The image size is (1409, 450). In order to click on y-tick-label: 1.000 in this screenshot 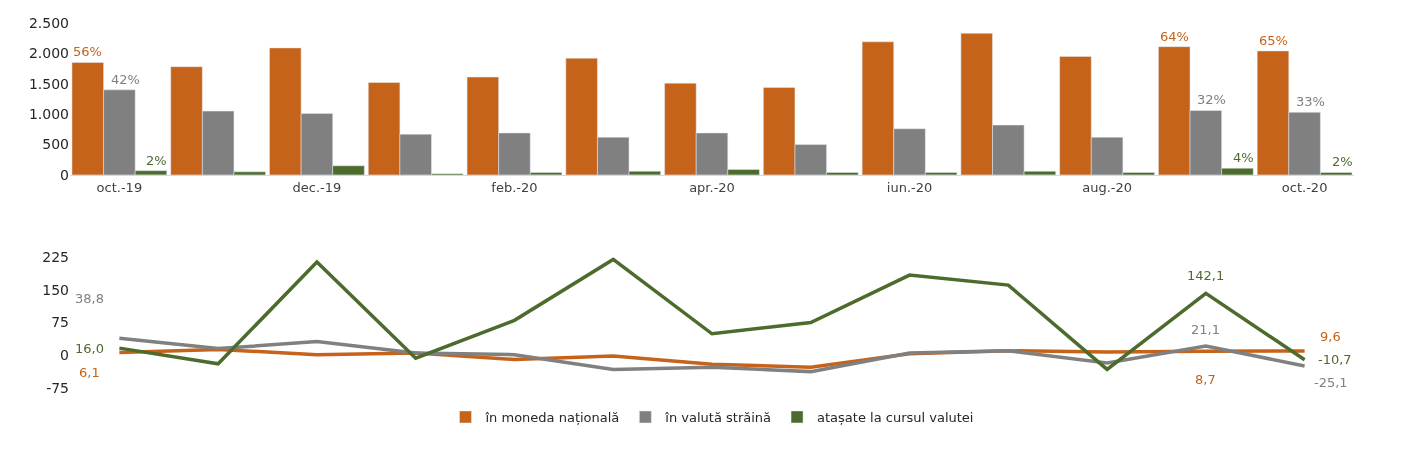, I will do `click(48, 114)`.